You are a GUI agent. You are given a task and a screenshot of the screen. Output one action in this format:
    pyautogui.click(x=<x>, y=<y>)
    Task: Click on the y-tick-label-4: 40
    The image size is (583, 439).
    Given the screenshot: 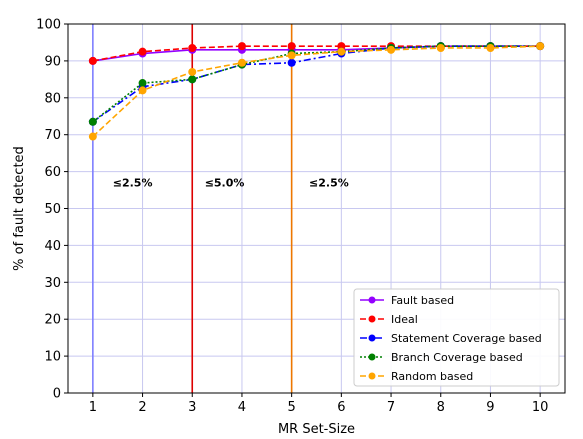 What is the action you would take?
    pyautogui.click(x=52, y=246)
    